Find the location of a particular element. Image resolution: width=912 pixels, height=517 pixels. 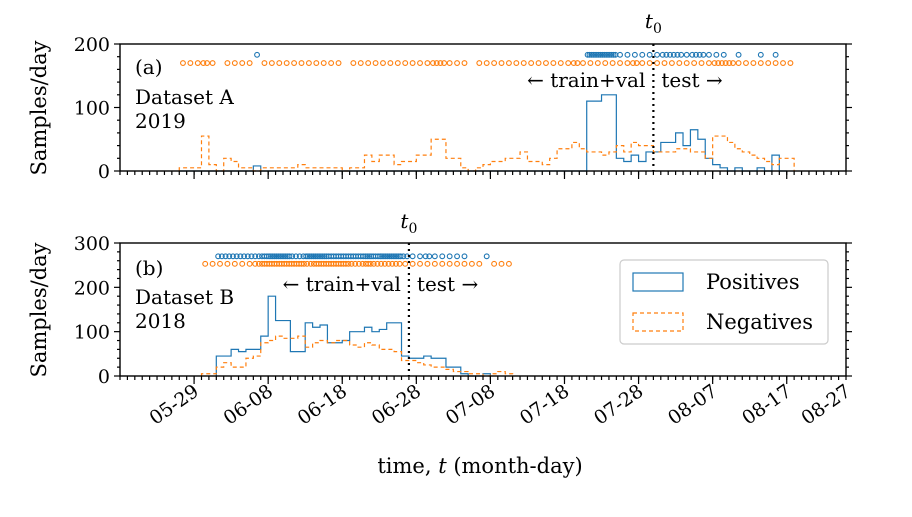

y-tick-label: 100 is located at coordinates (92, 109).